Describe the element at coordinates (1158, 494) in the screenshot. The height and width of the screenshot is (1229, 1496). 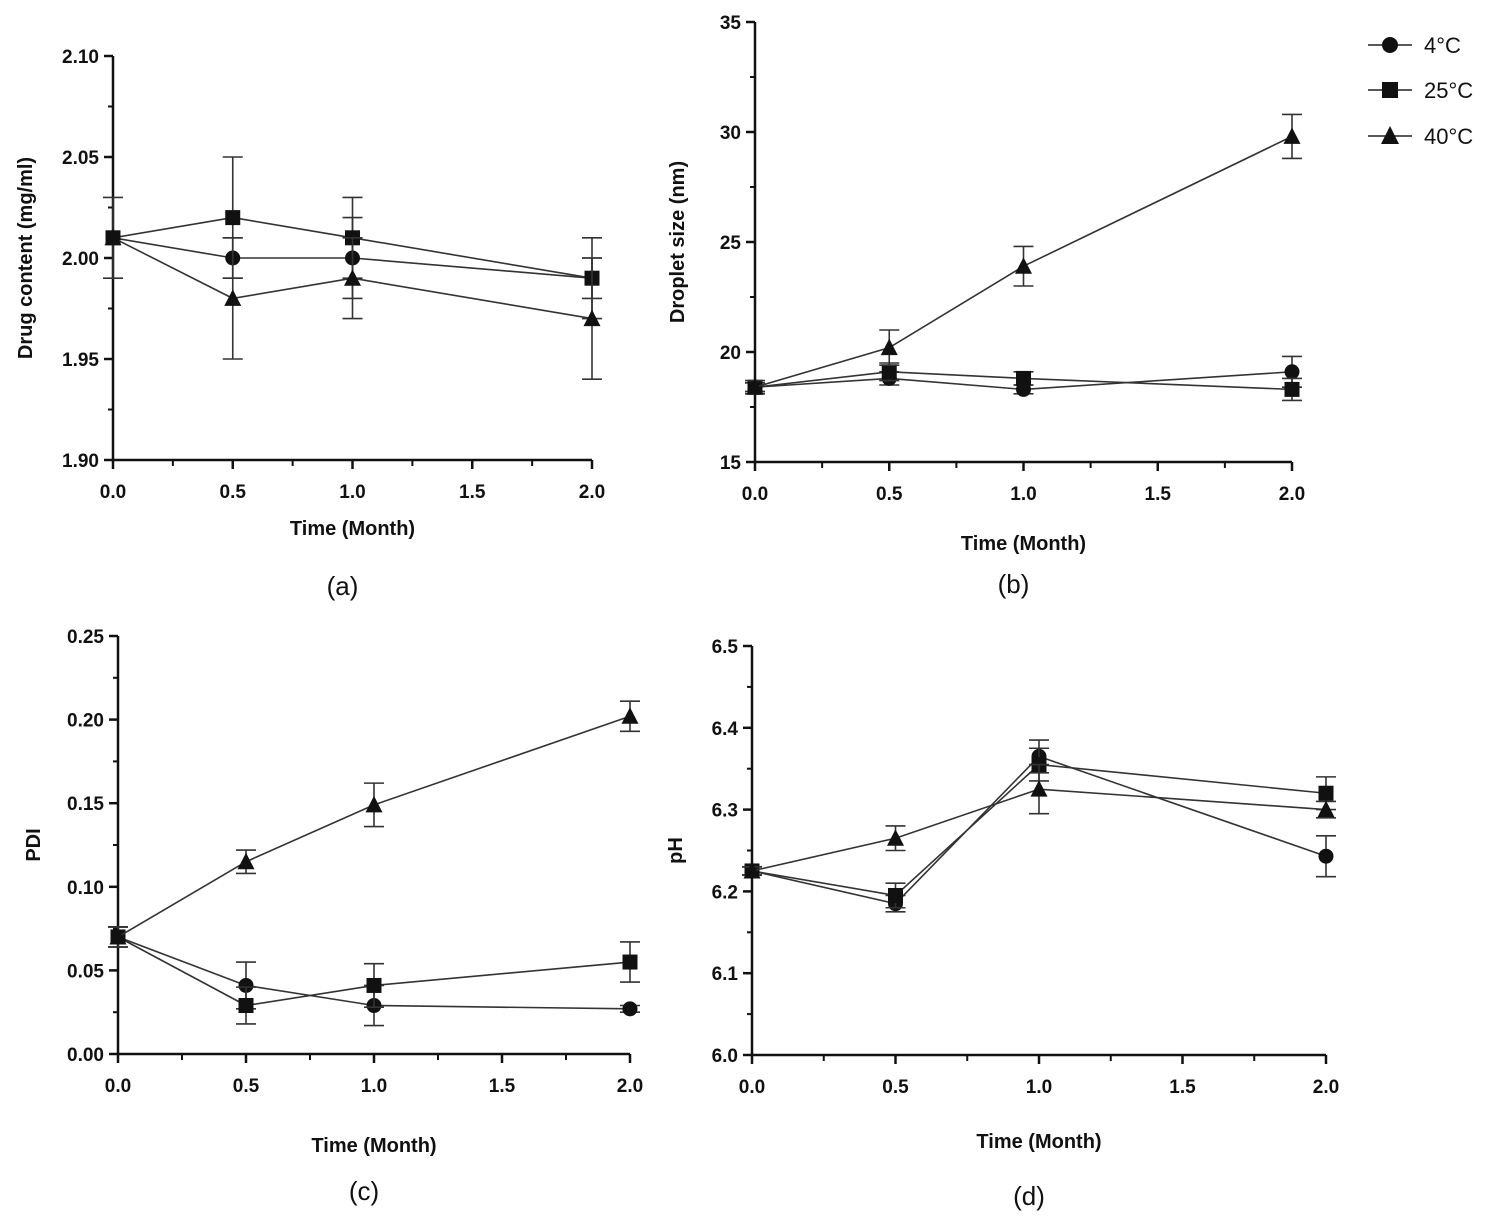
I see `panel-b-x-tick-label: 1.5` at that location.